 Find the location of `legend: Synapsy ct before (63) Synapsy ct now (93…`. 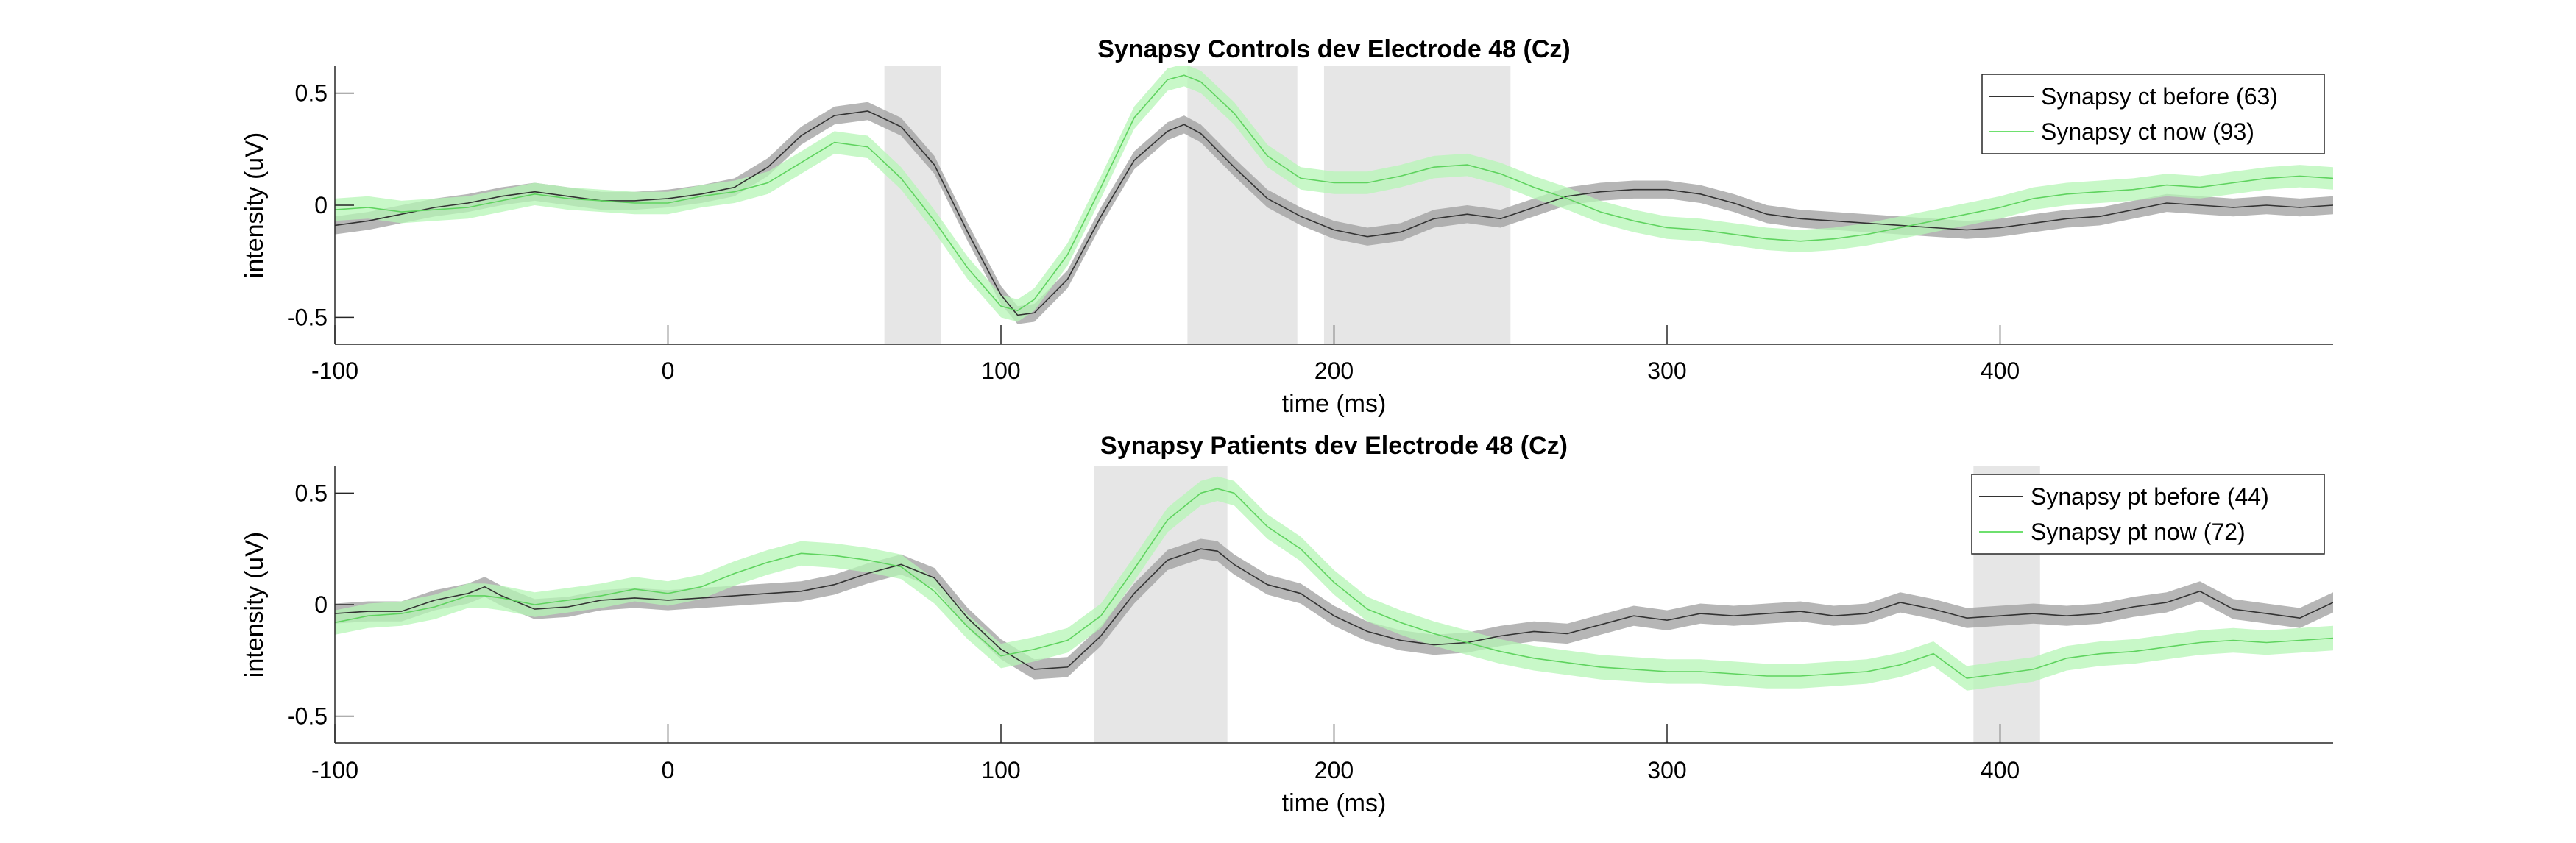

legend: Synapsy ct before (63) Synapsy ct now (93… is located at coordinates (2153, 114).